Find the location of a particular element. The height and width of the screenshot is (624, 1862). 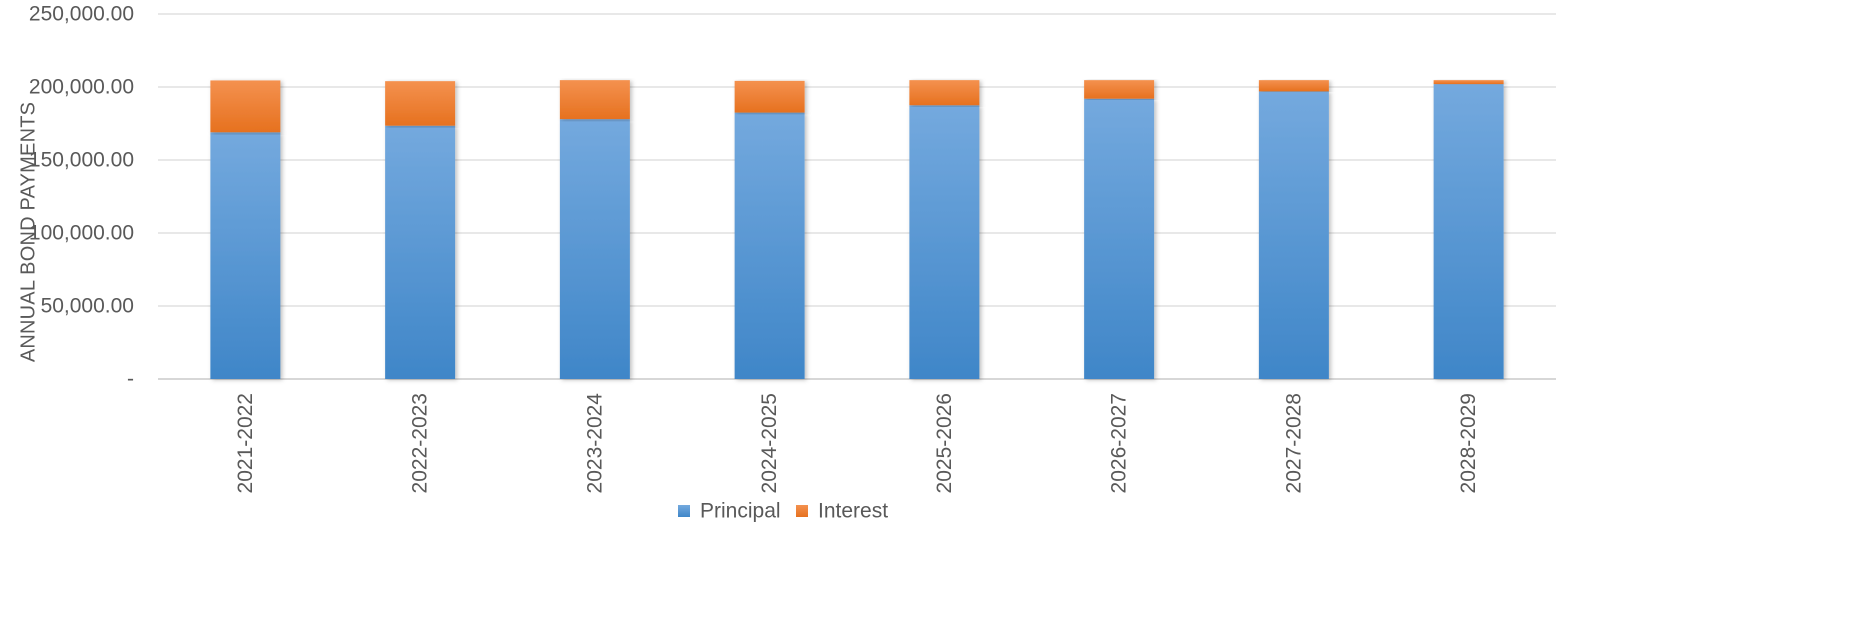

bar-principal-2027-2028 is located at coordinates (1293, 235).